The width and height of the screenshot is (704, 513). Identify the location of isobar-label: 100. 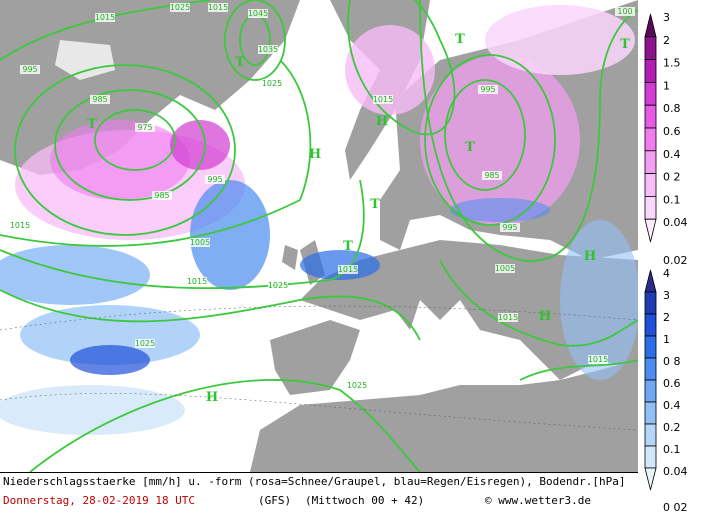
(624, 11).